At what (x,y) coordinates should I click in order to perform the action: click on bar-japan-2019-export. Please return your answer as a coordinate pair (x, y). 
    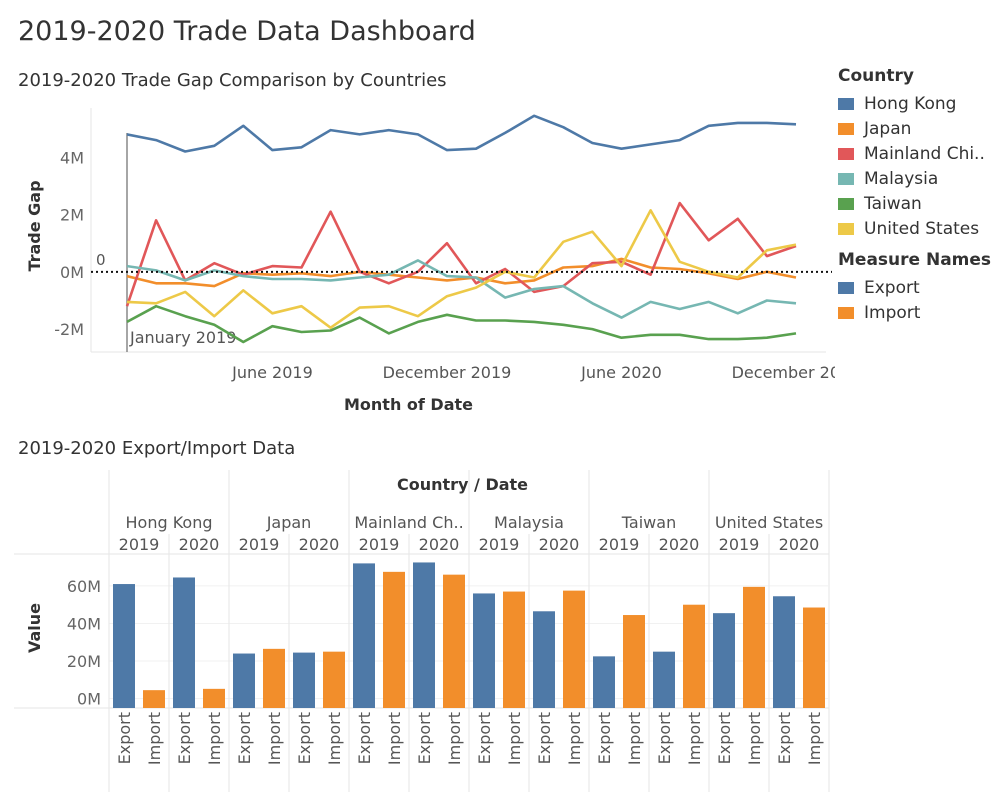
    Looking at the image, I should click on (244, 680).